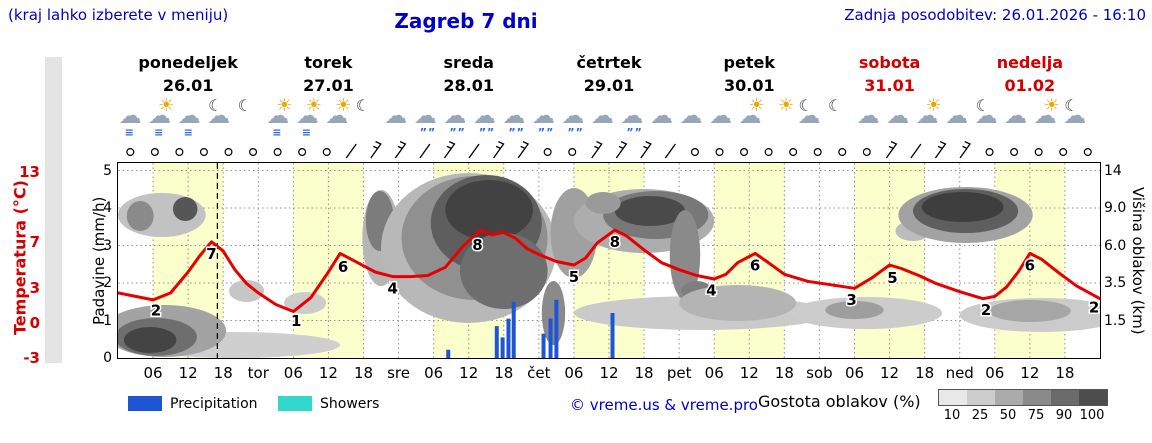  I want to click on cloud-scale-labels: 10 25 50 75 90 100, so click(1023, 414).